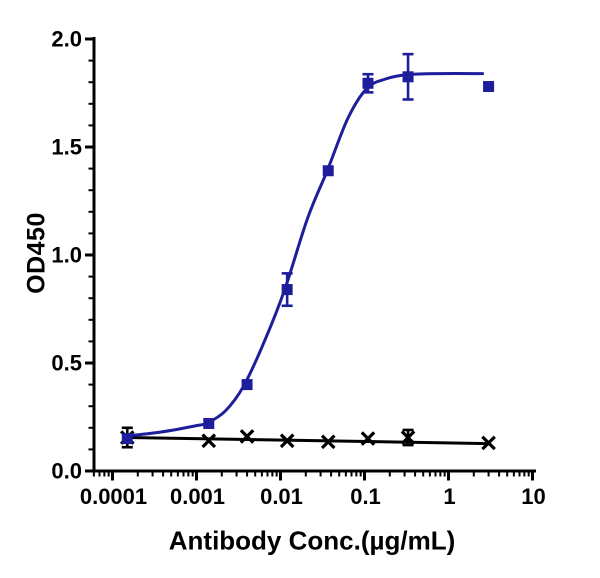 This screenshot has height=578, width=600. Describe the element at coordinates (449, 496) in the screenshot. I see `x-tick-label: 1` at that location.